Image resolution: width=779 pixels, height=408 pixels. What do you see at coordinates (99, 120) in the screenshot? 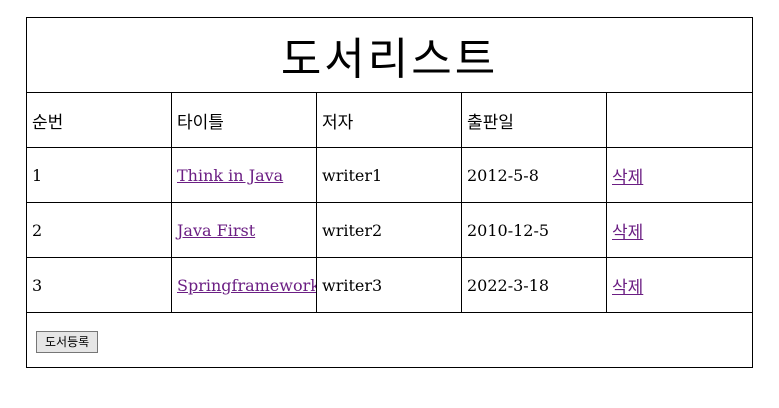
I see `column-header-no: 순번` at bounding box center [99, 120].